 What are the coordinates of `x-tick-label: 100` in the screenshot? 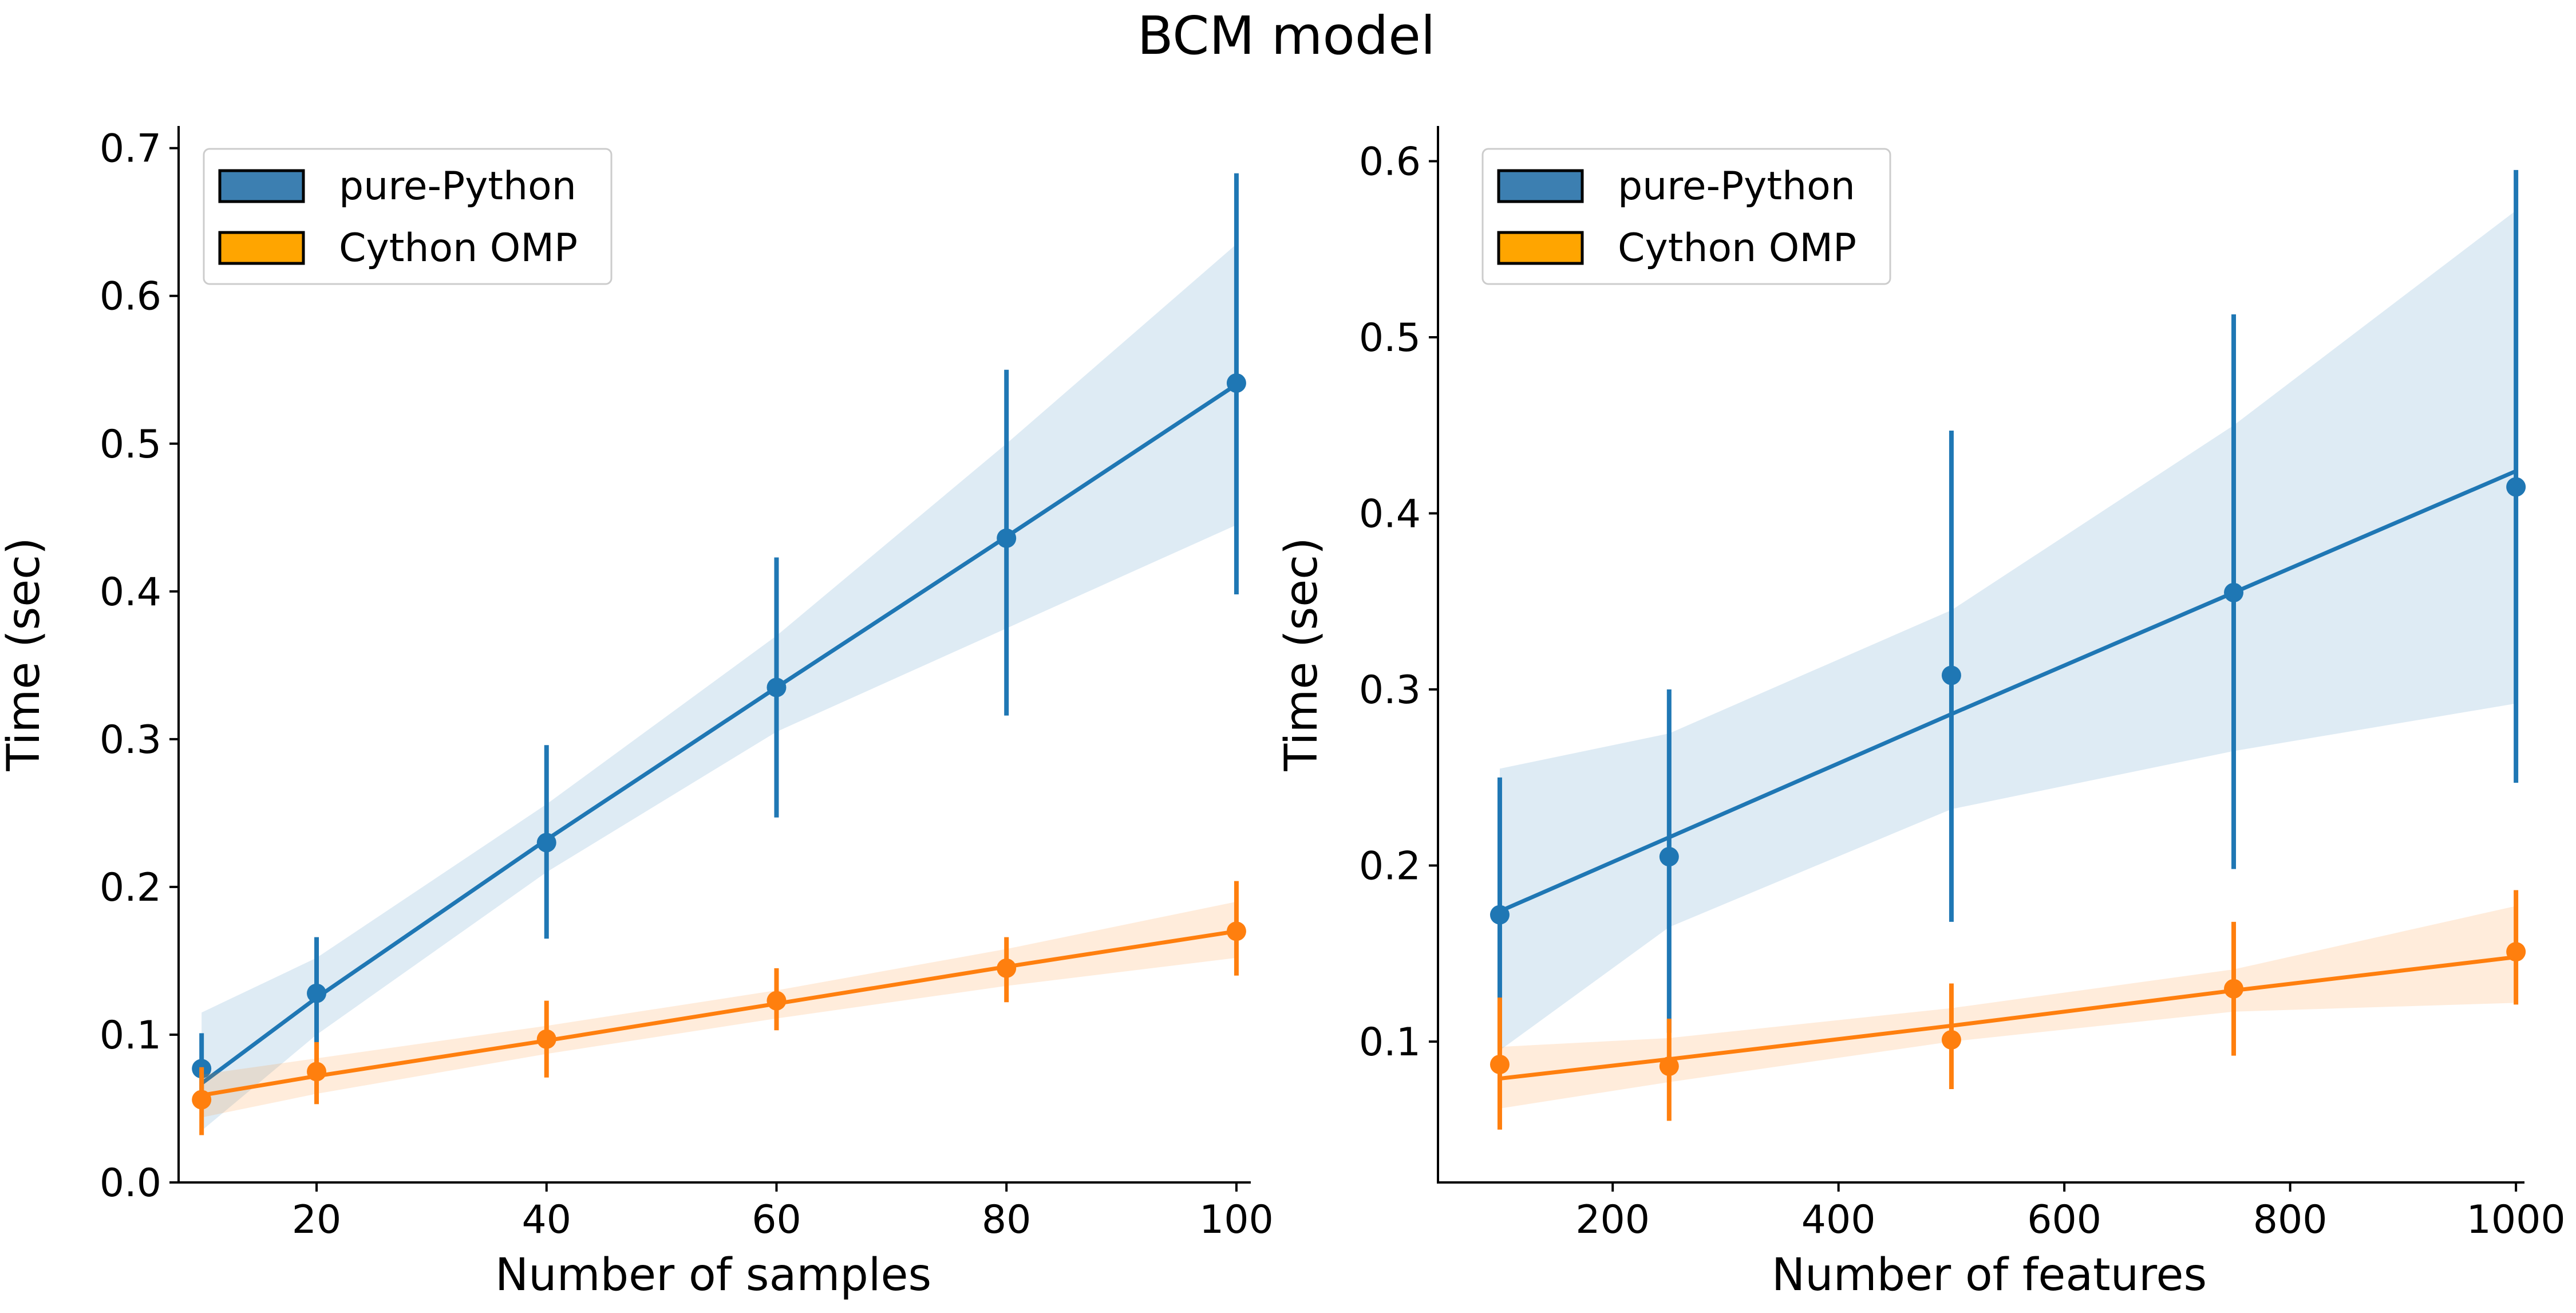 It's located at (1236, 1220).